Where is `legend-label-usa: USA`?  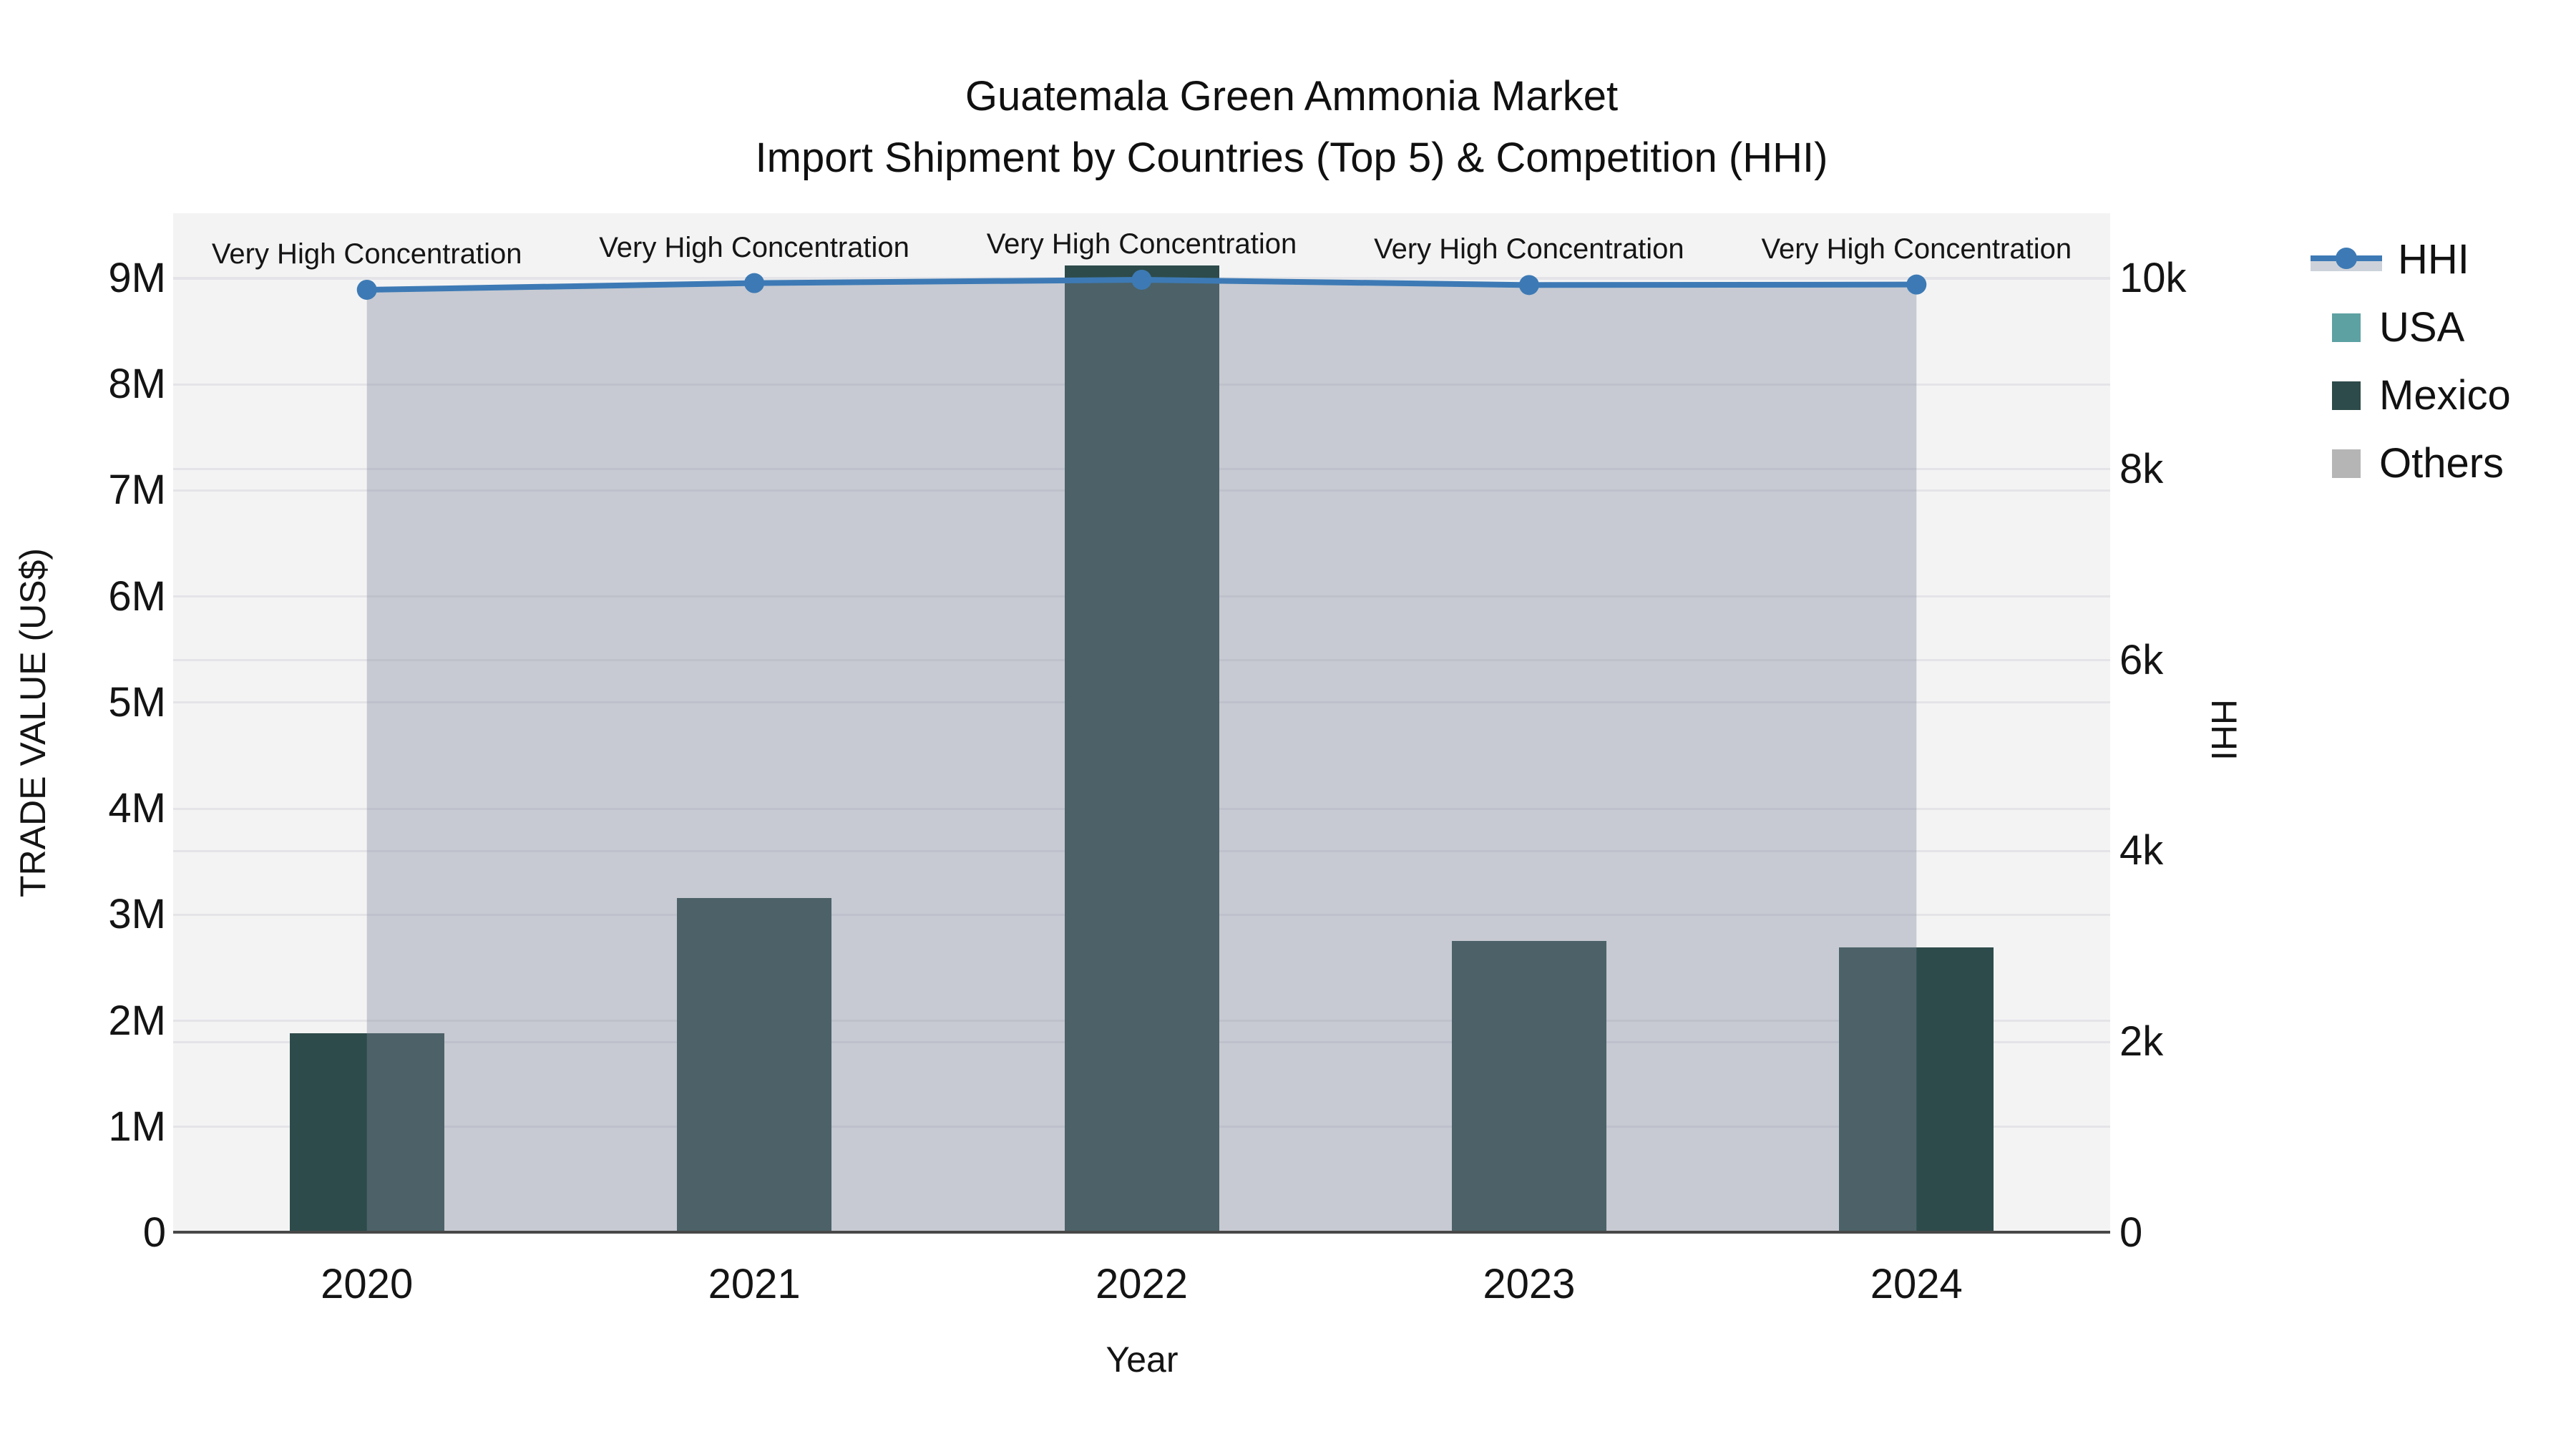 legend-label-usa: USA is located at coordinates (2422, 327).